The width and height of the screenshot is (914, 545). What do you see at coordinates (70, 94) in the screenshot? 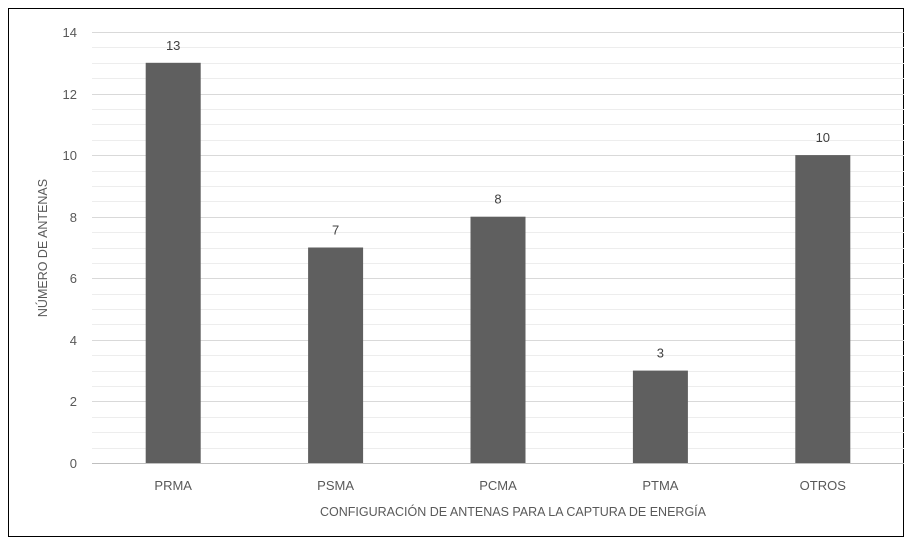
I see `y-tick-label: 12` at bounding box center [70, 94].